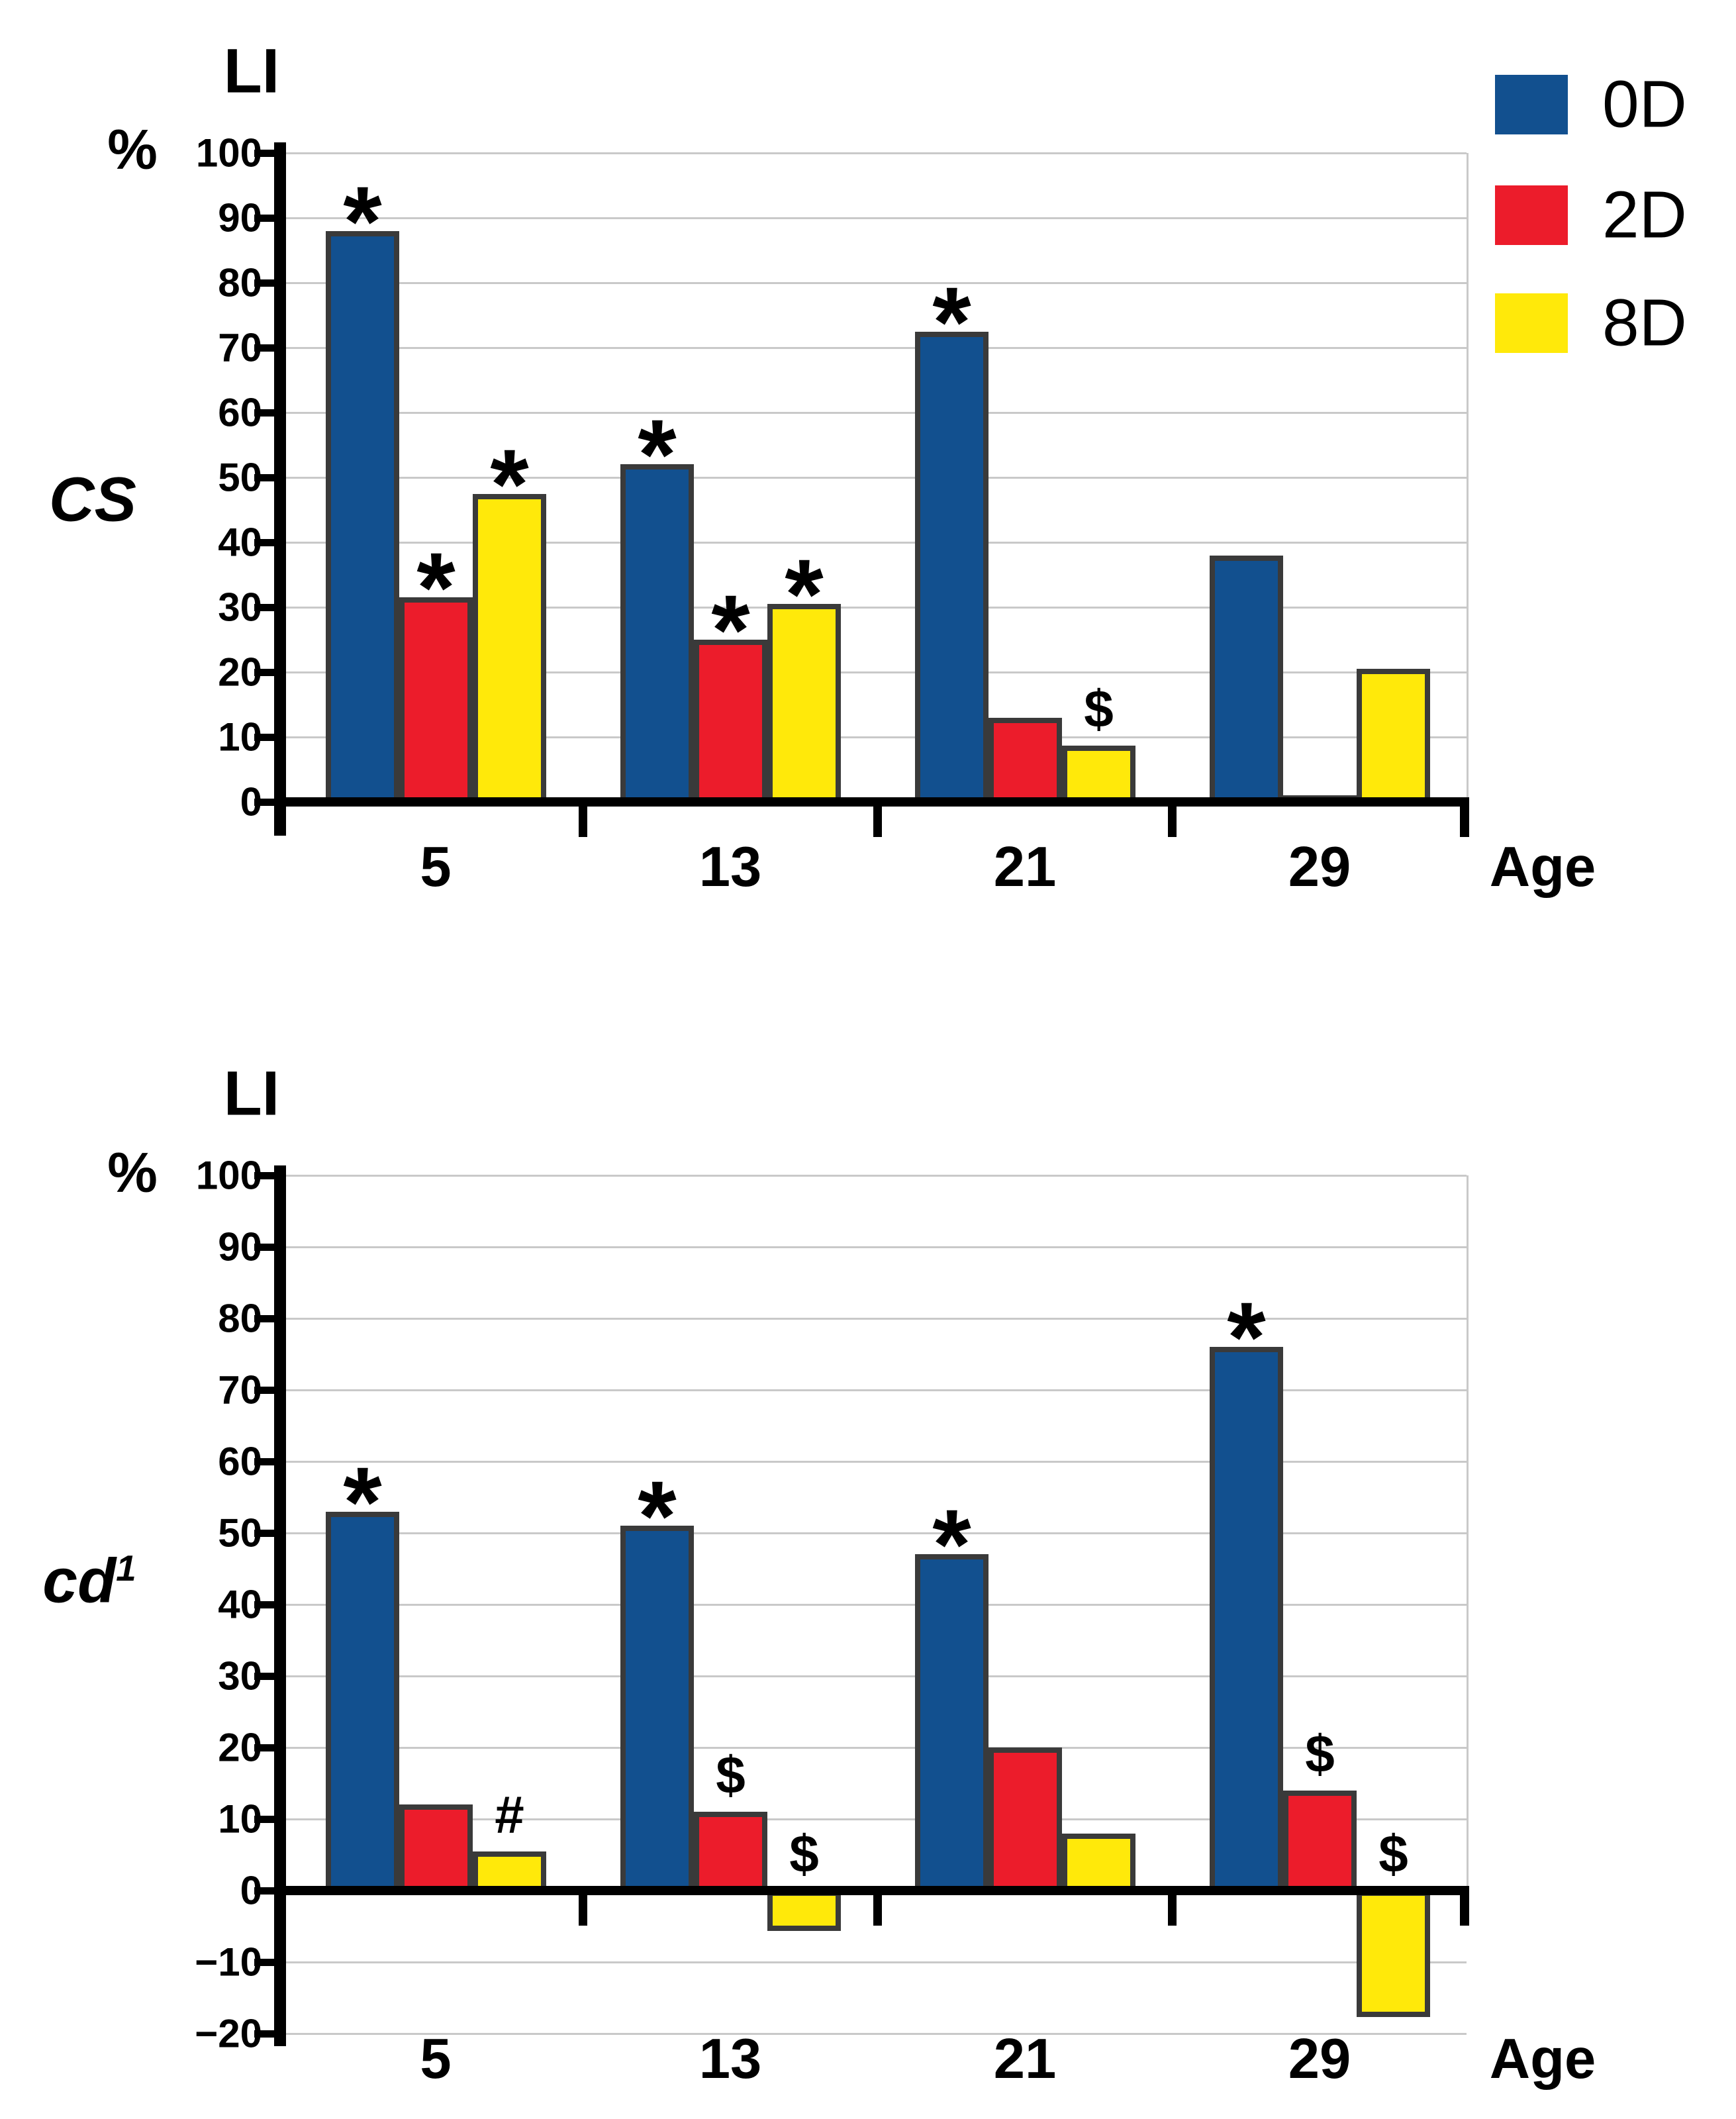 This screenshot has height=2119, width=1736. I want to click on legend-swatch-0d, so click(1531, 105).